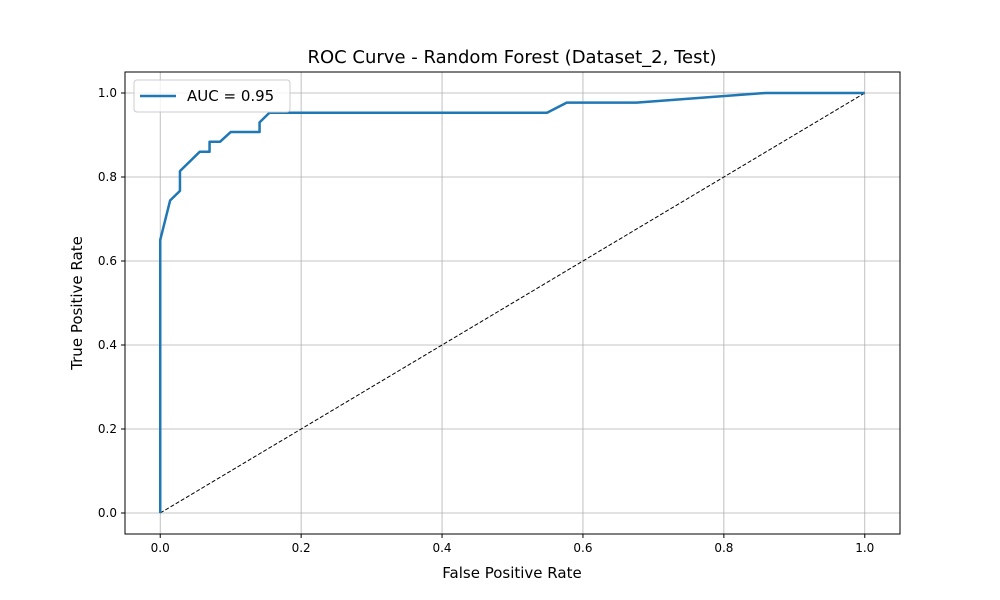  I want to click on x-tick-label: 1.0, so click(864, 548).